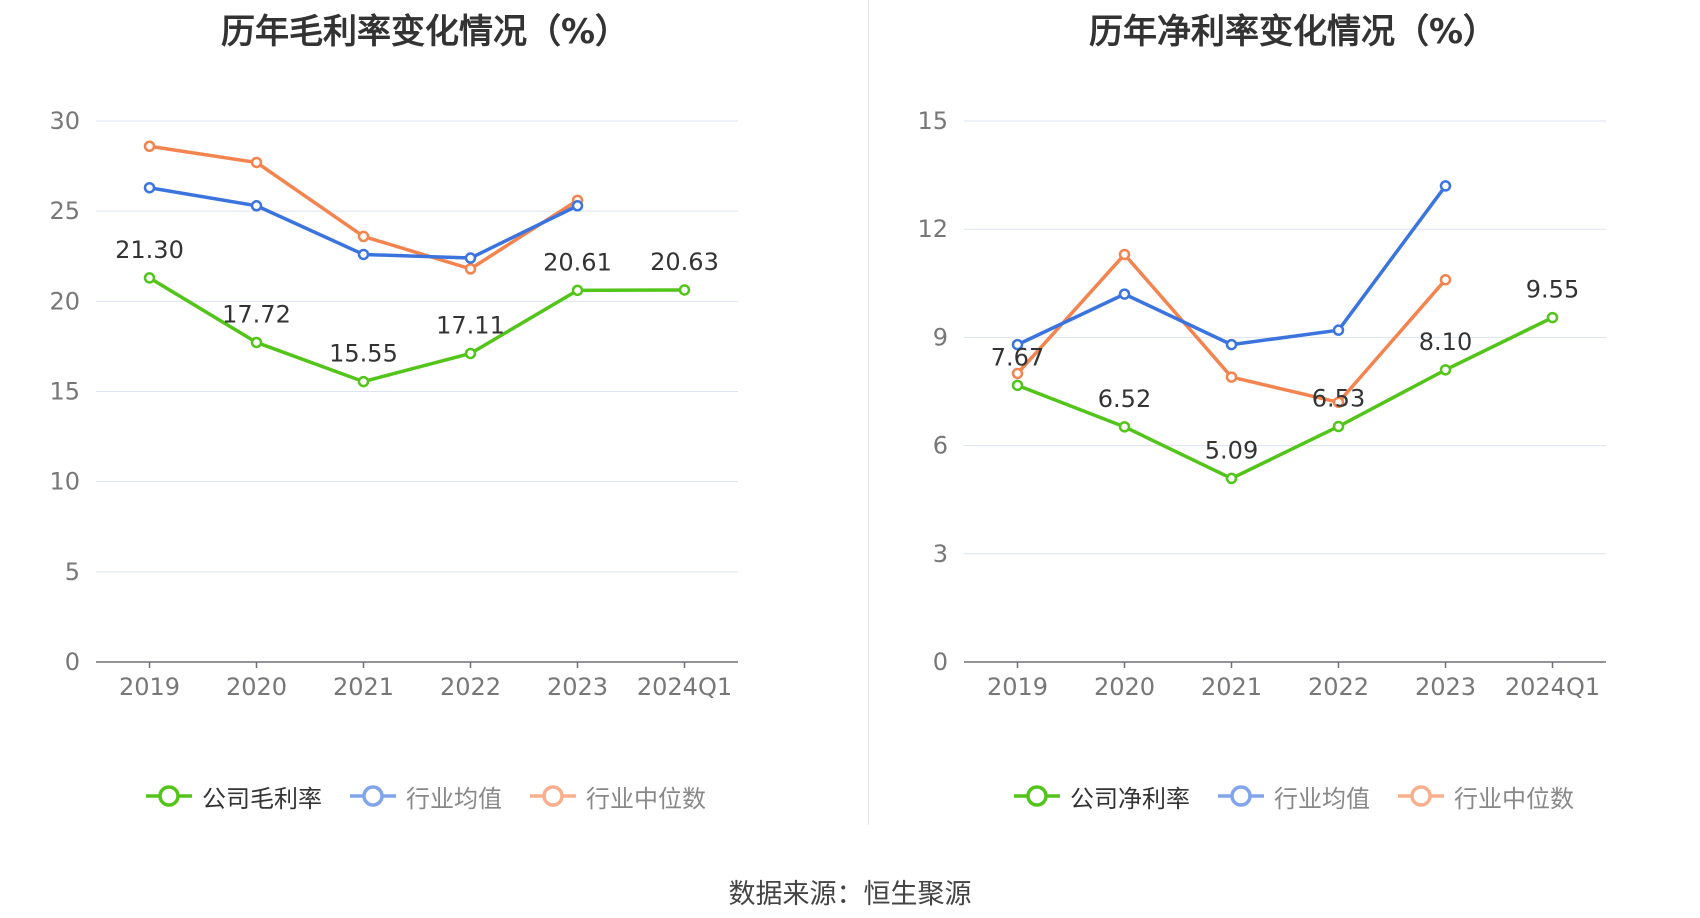 The height and width of the screenshot is (918, 1700). Describe the element at coordinates (64, 121) in the screenshot. I see `y-tick-label: 30` at that location.